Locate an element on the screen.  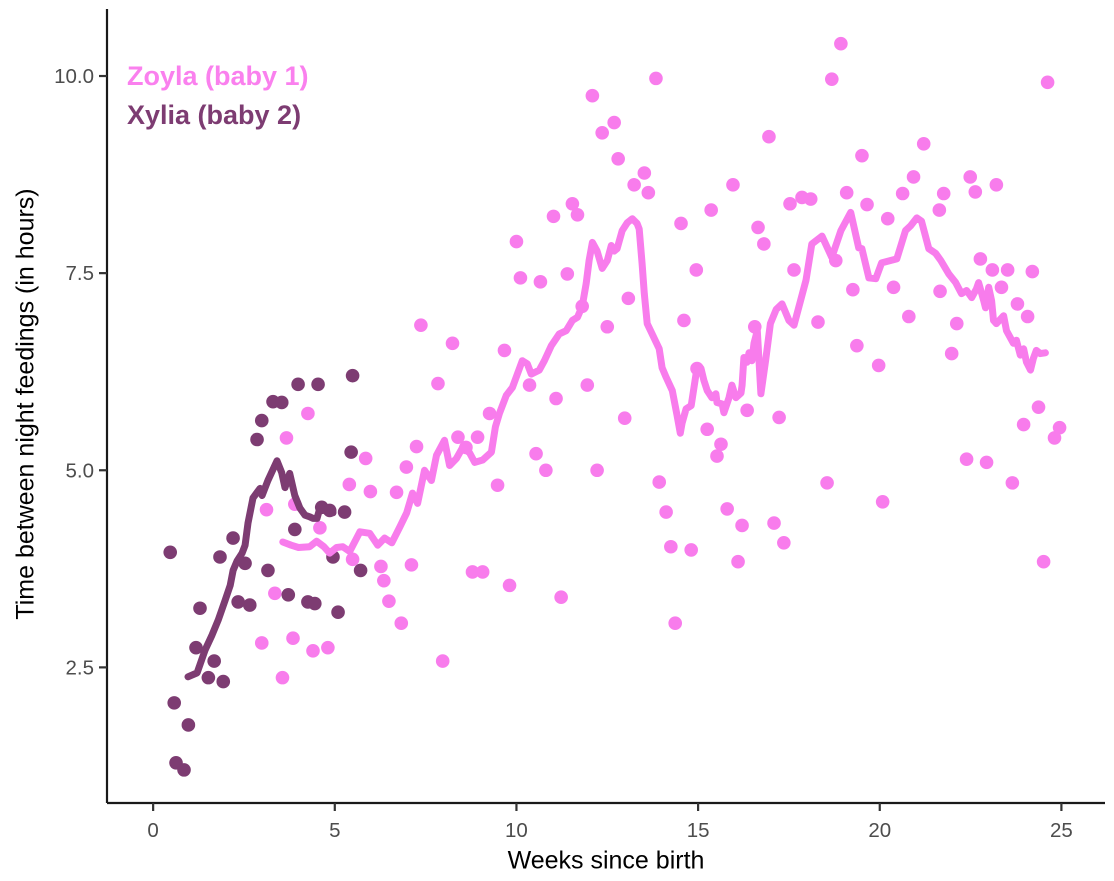
x-axis-title: Weeks since birth is located at coordinates (606, 860).